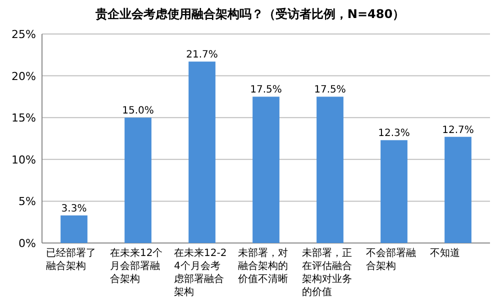 This screenshot has height=304, width=500. I want to click on x-tick-label: 未部署，对融合架构的价值不清晰, so click(263, 266).